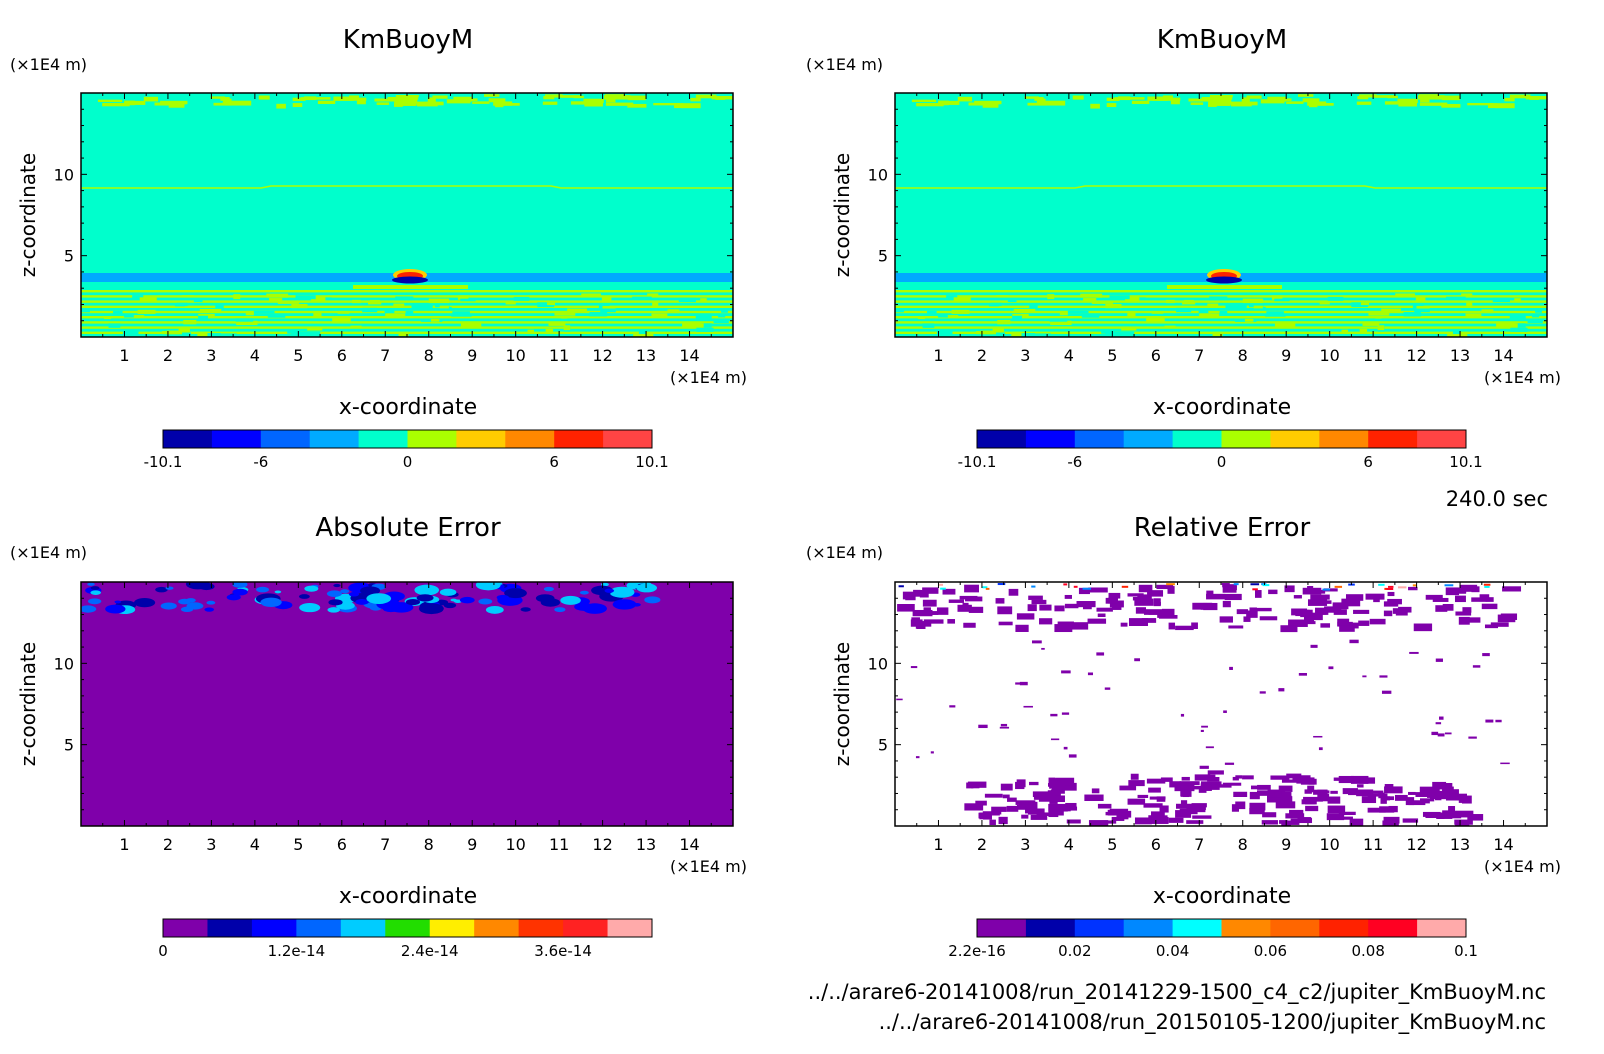 The height and width of the screenshot is (1054, 1604). What do you see at coordinates (255, 844) in the screenshot?
I see `x-tick-label: 4` at bounding box center [255, 844].